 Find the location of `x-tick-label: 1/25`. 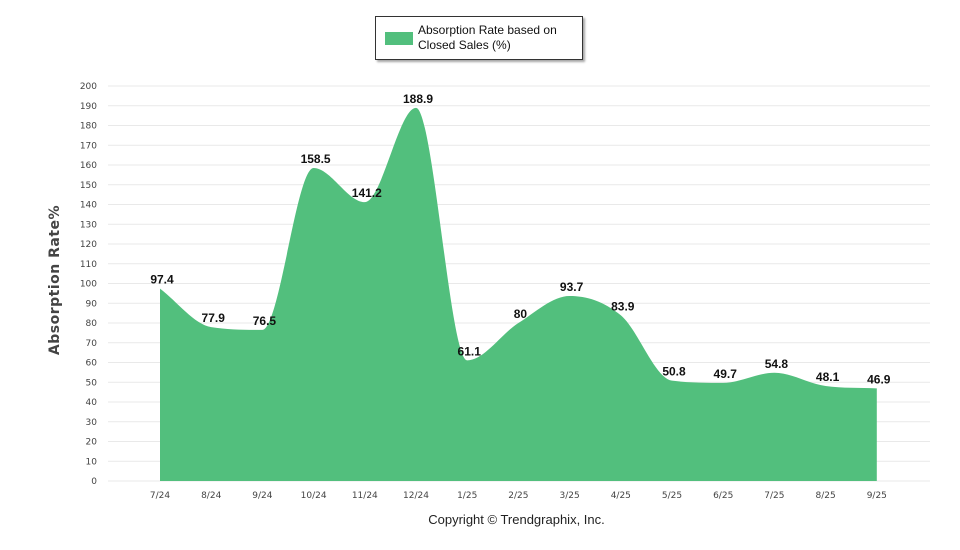

x-tick-label: 1/25 is located at coordinates (467, 496).